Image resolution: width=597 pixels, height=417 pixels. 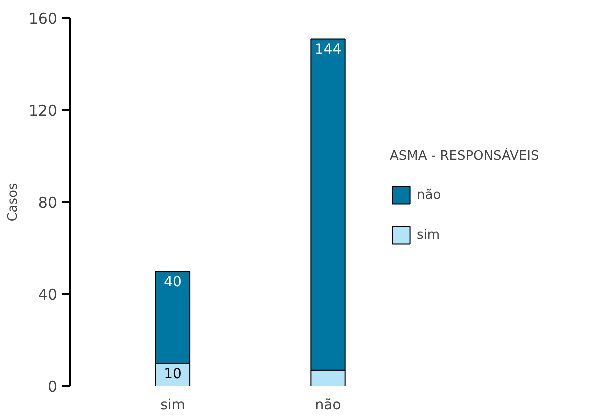 What do you see at coordinates (428, 235) in the screenshot?
I see `legend-label: sim` at bounding box center [428, 235].